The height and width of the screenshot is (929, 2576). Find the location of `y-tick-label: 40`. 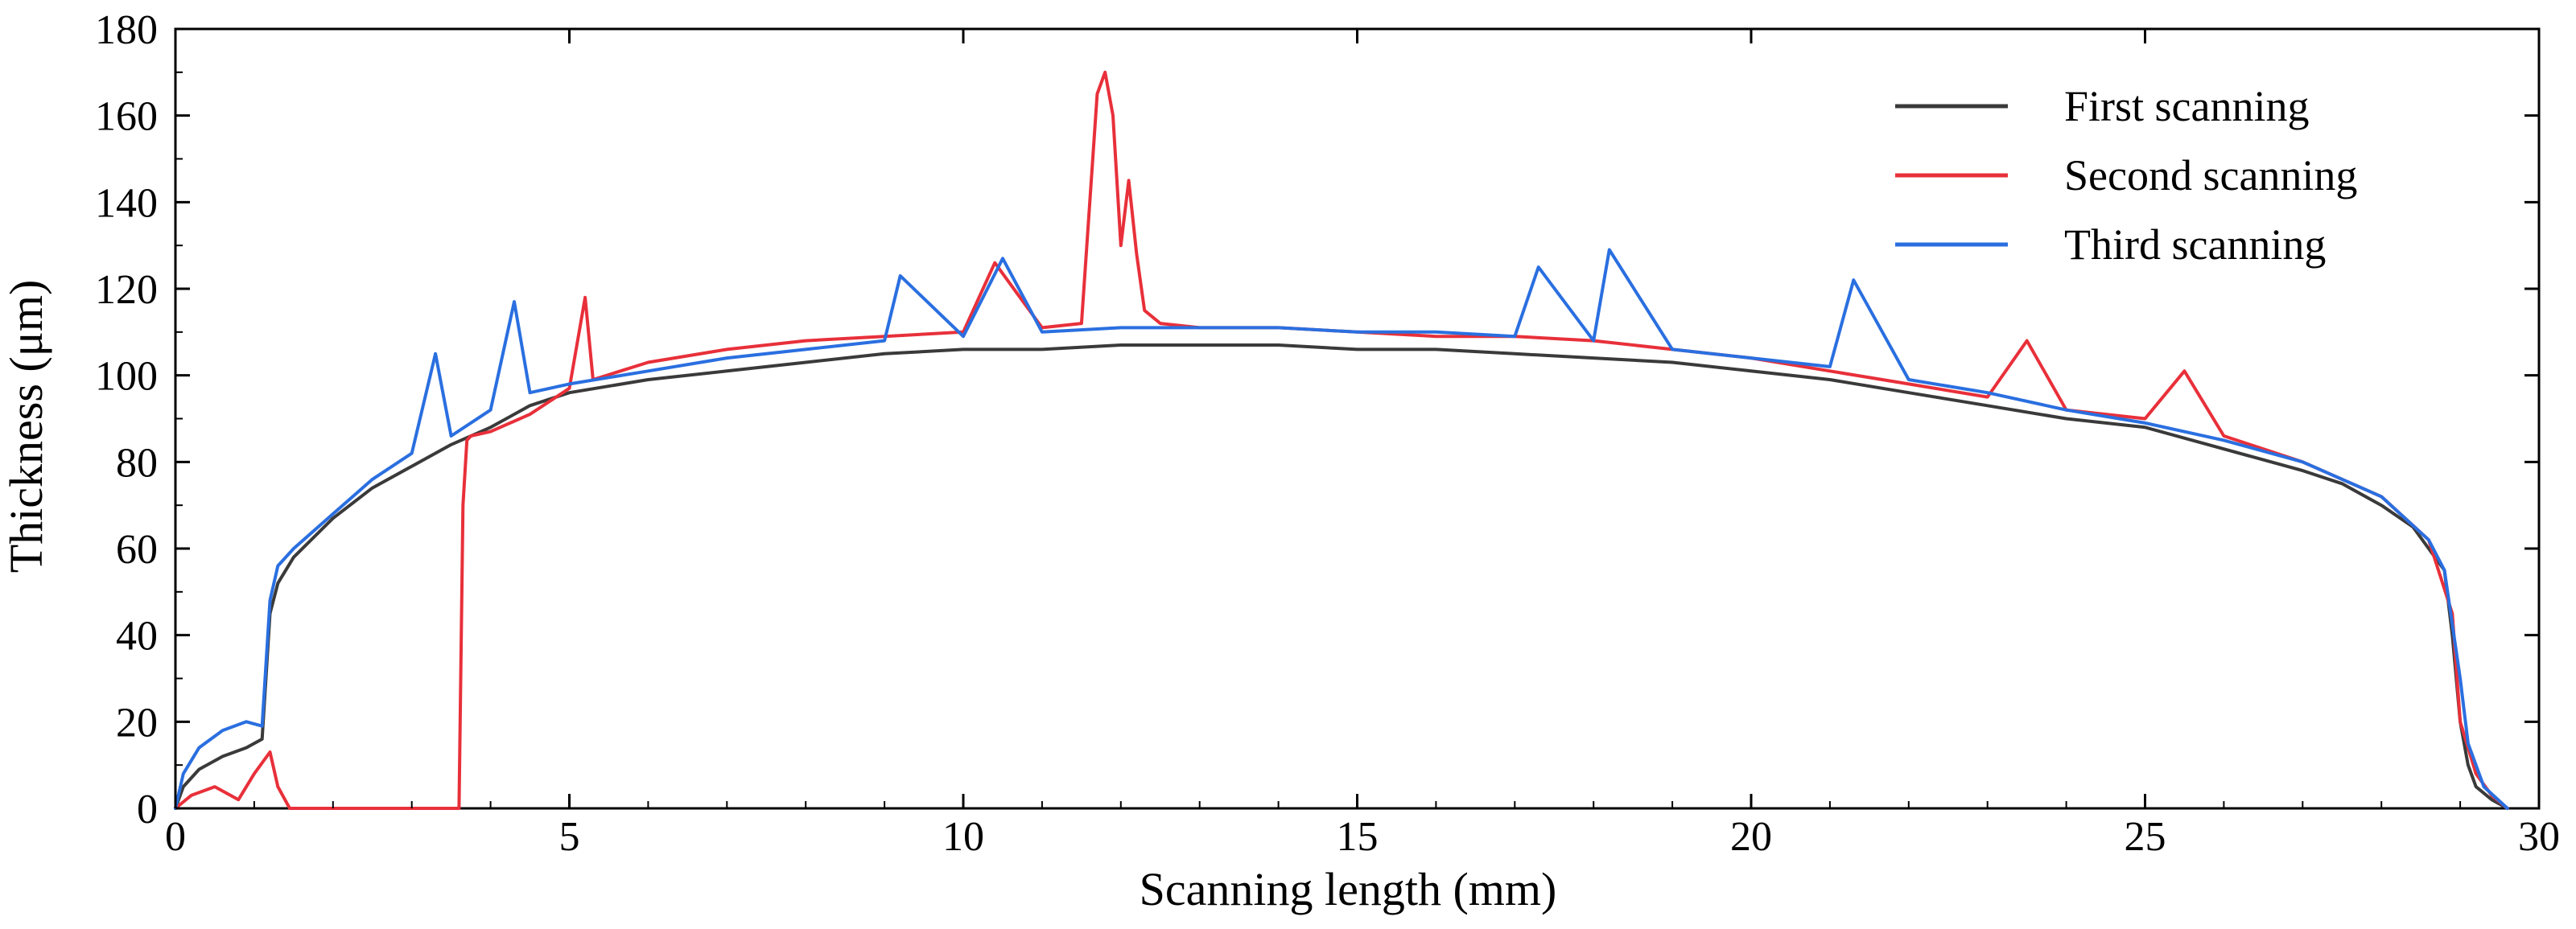

y-tick-label: 40 is located at coordinates (137, 637).